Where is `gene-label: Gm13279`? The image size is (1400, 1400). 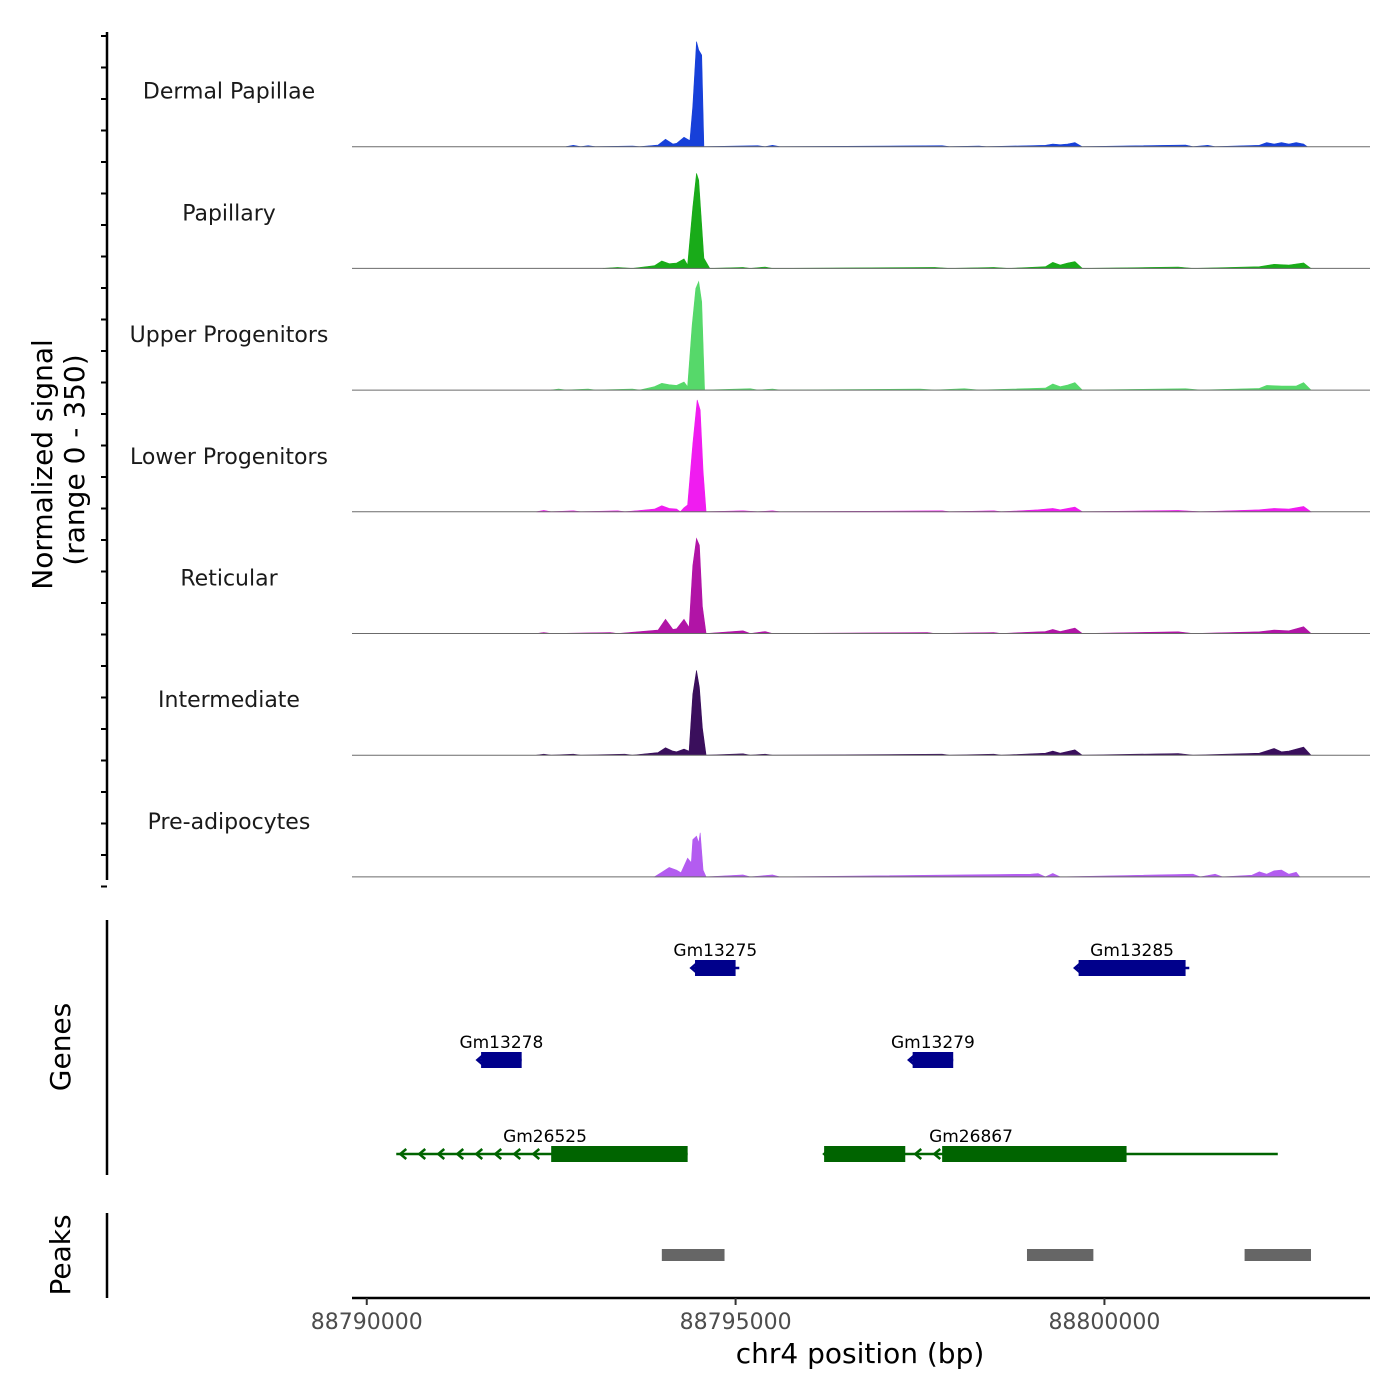
gene-label: Gm13279 is located at coordinates (933, 1043).